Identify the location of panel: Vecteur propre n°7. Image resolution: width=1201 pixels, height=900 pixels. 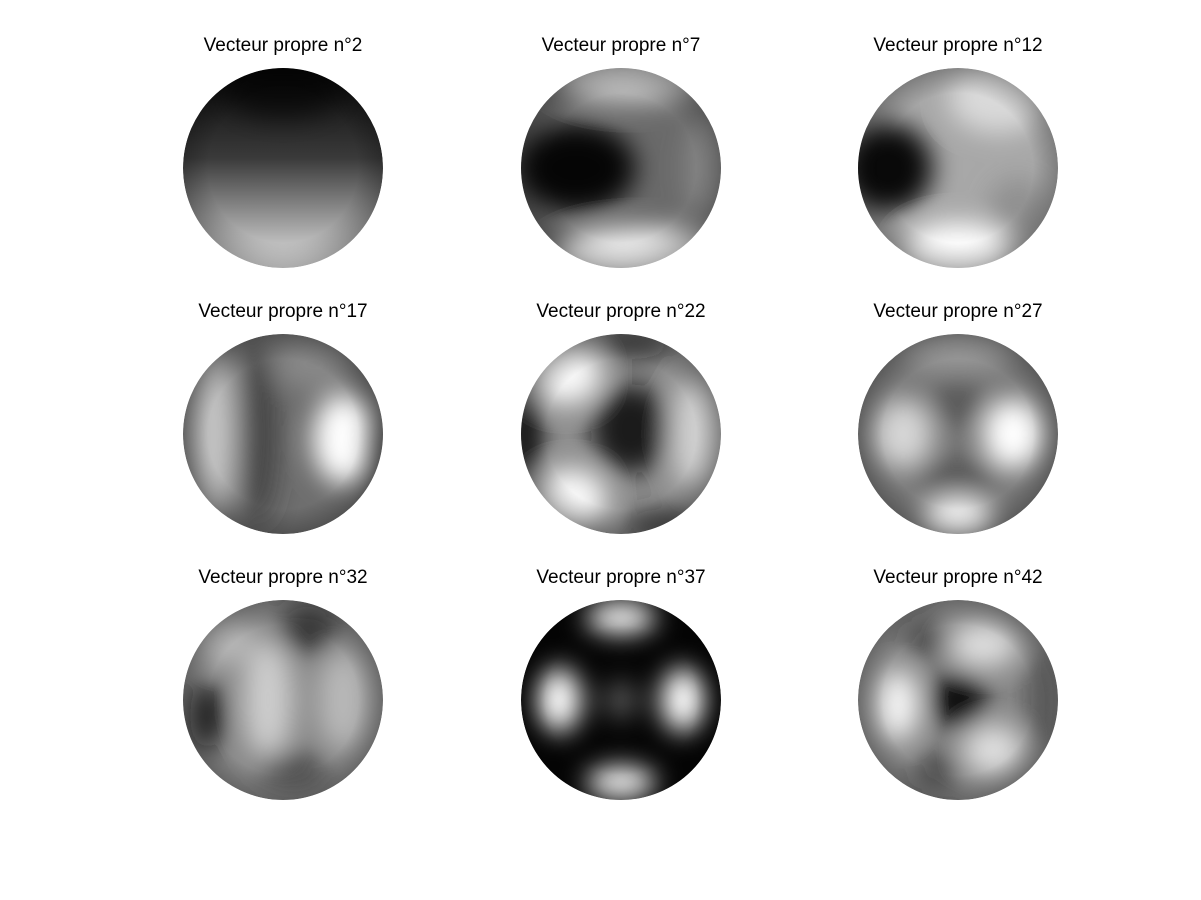
(621, 151).